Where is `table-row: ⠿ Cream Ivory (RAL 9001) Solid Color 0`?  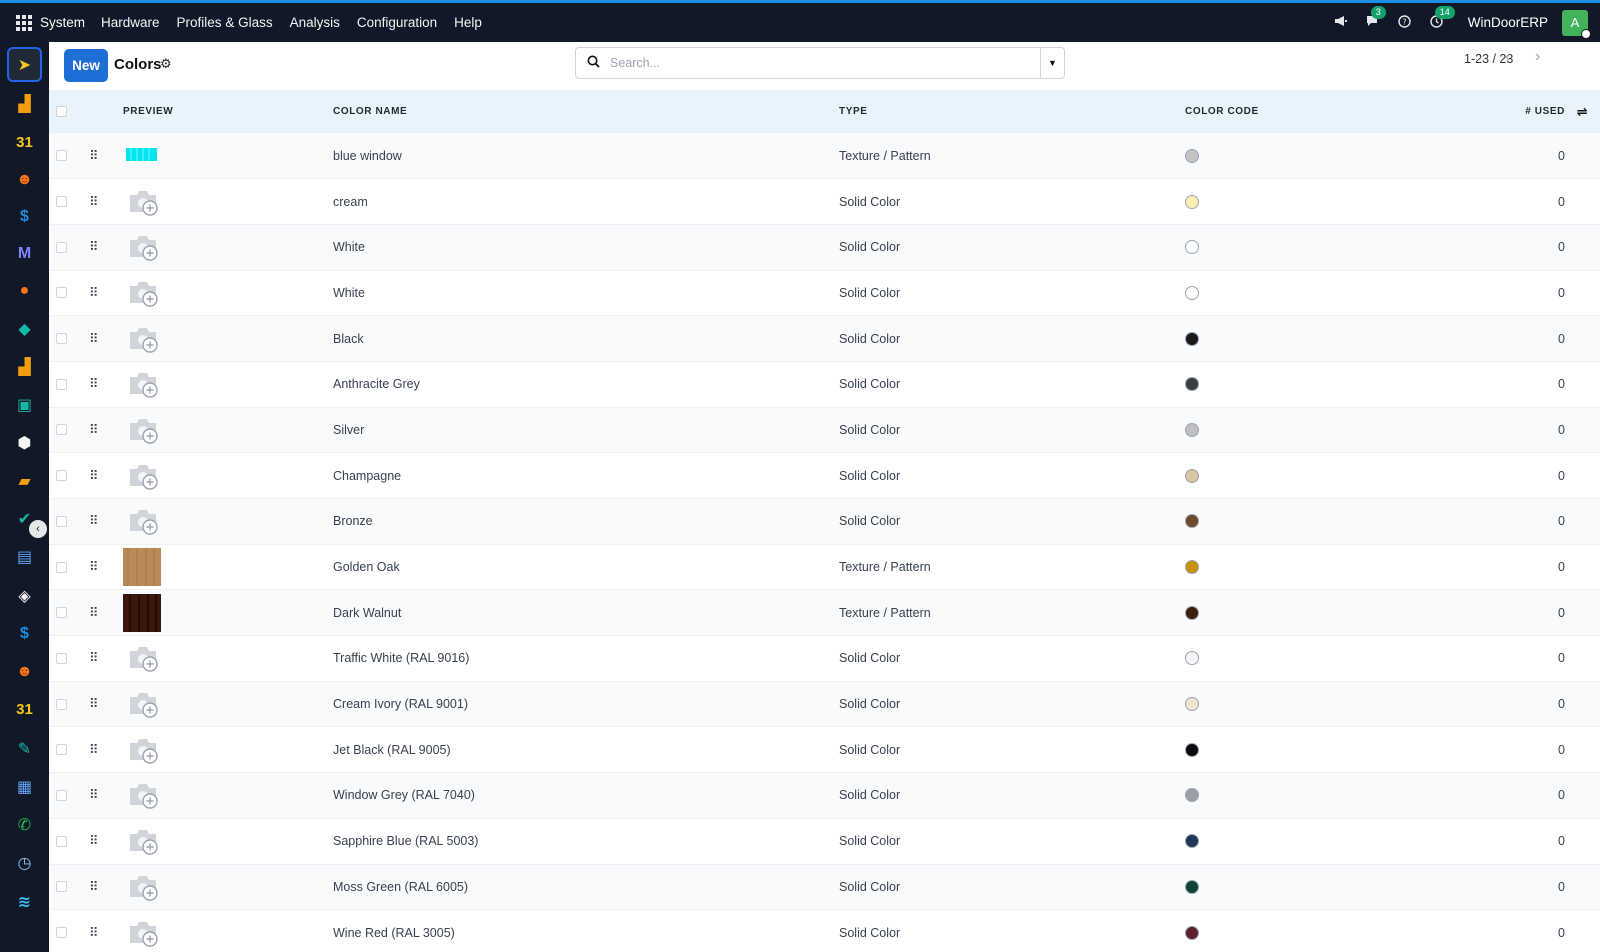 table-row: ⠿ Cream Ivory (RAL 9001) Solid Color 0 is located at coordinates (824, 704).